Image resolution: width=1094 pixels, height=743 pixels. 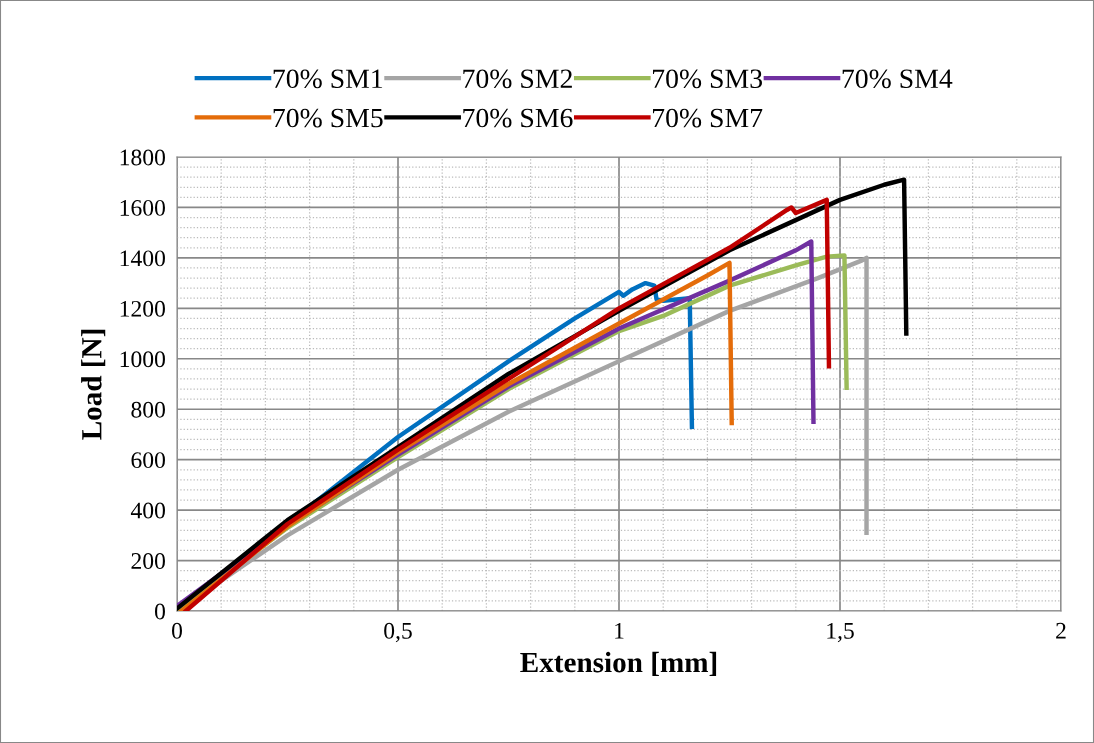 What do you see at coordinates (93, 384) in the screenshot?
I see `y-axis-title: Load [N]` at bounding box center [93, 384].